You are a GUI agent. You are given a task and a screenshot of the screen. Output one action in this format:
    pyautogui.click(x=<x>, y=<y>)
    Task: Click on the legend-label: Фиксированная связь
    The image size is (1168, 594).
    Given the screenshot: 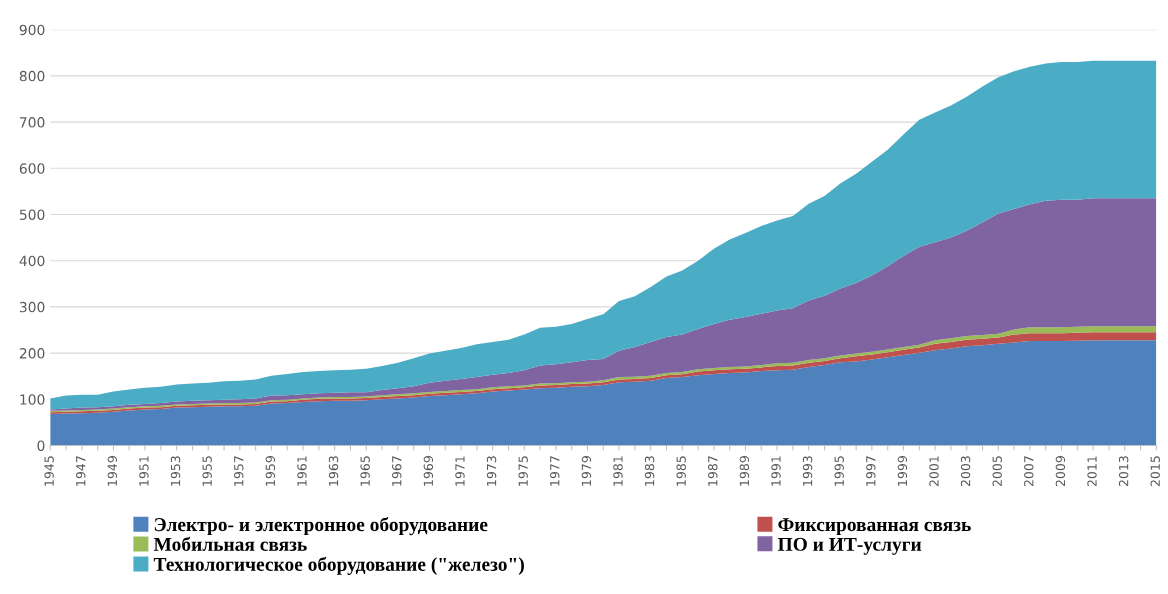 What is the action you would take?
    pyautogui.click(x=874, y=527)
    